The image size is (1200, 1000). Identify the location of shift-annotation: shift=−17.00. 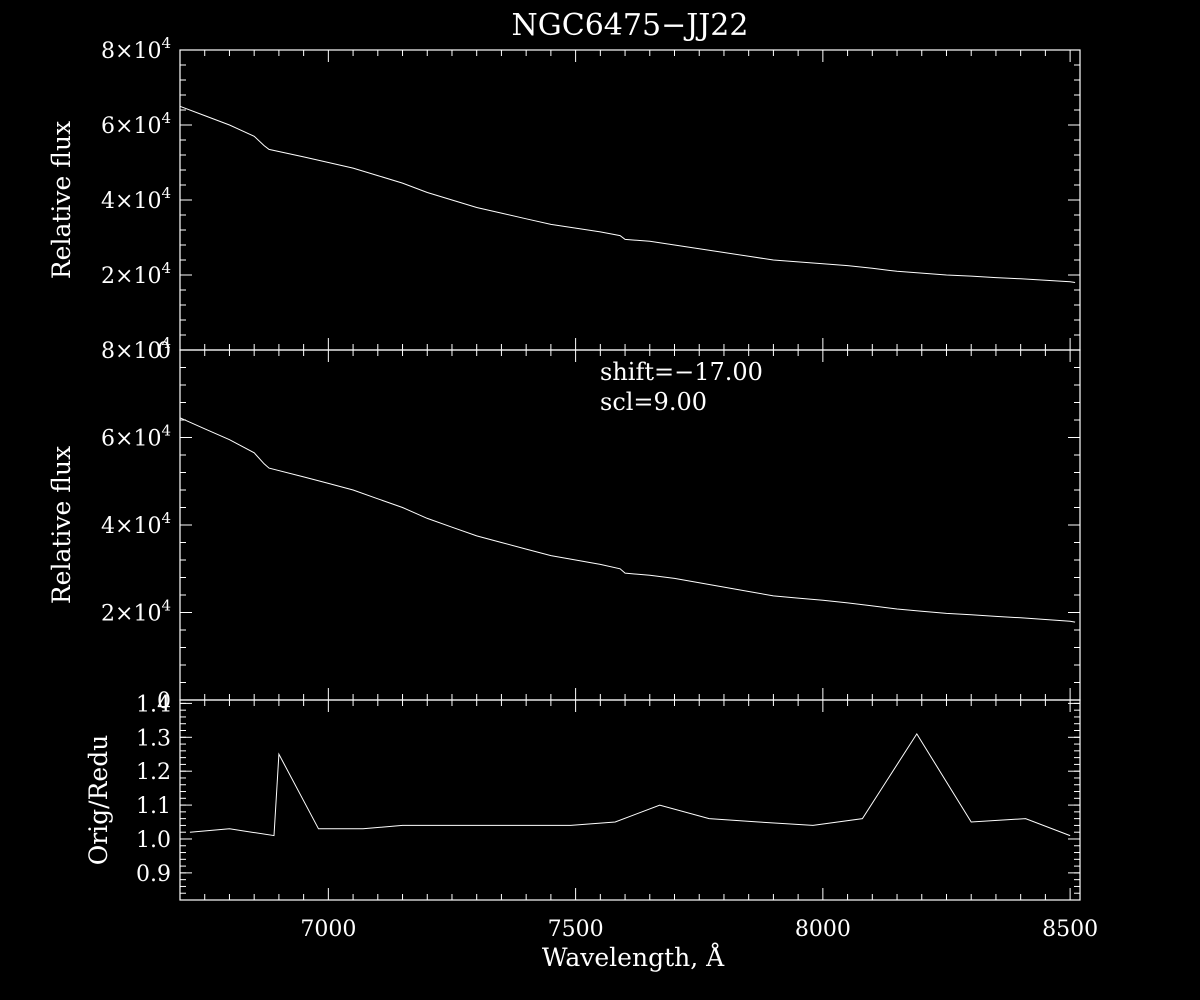
(681, 372).